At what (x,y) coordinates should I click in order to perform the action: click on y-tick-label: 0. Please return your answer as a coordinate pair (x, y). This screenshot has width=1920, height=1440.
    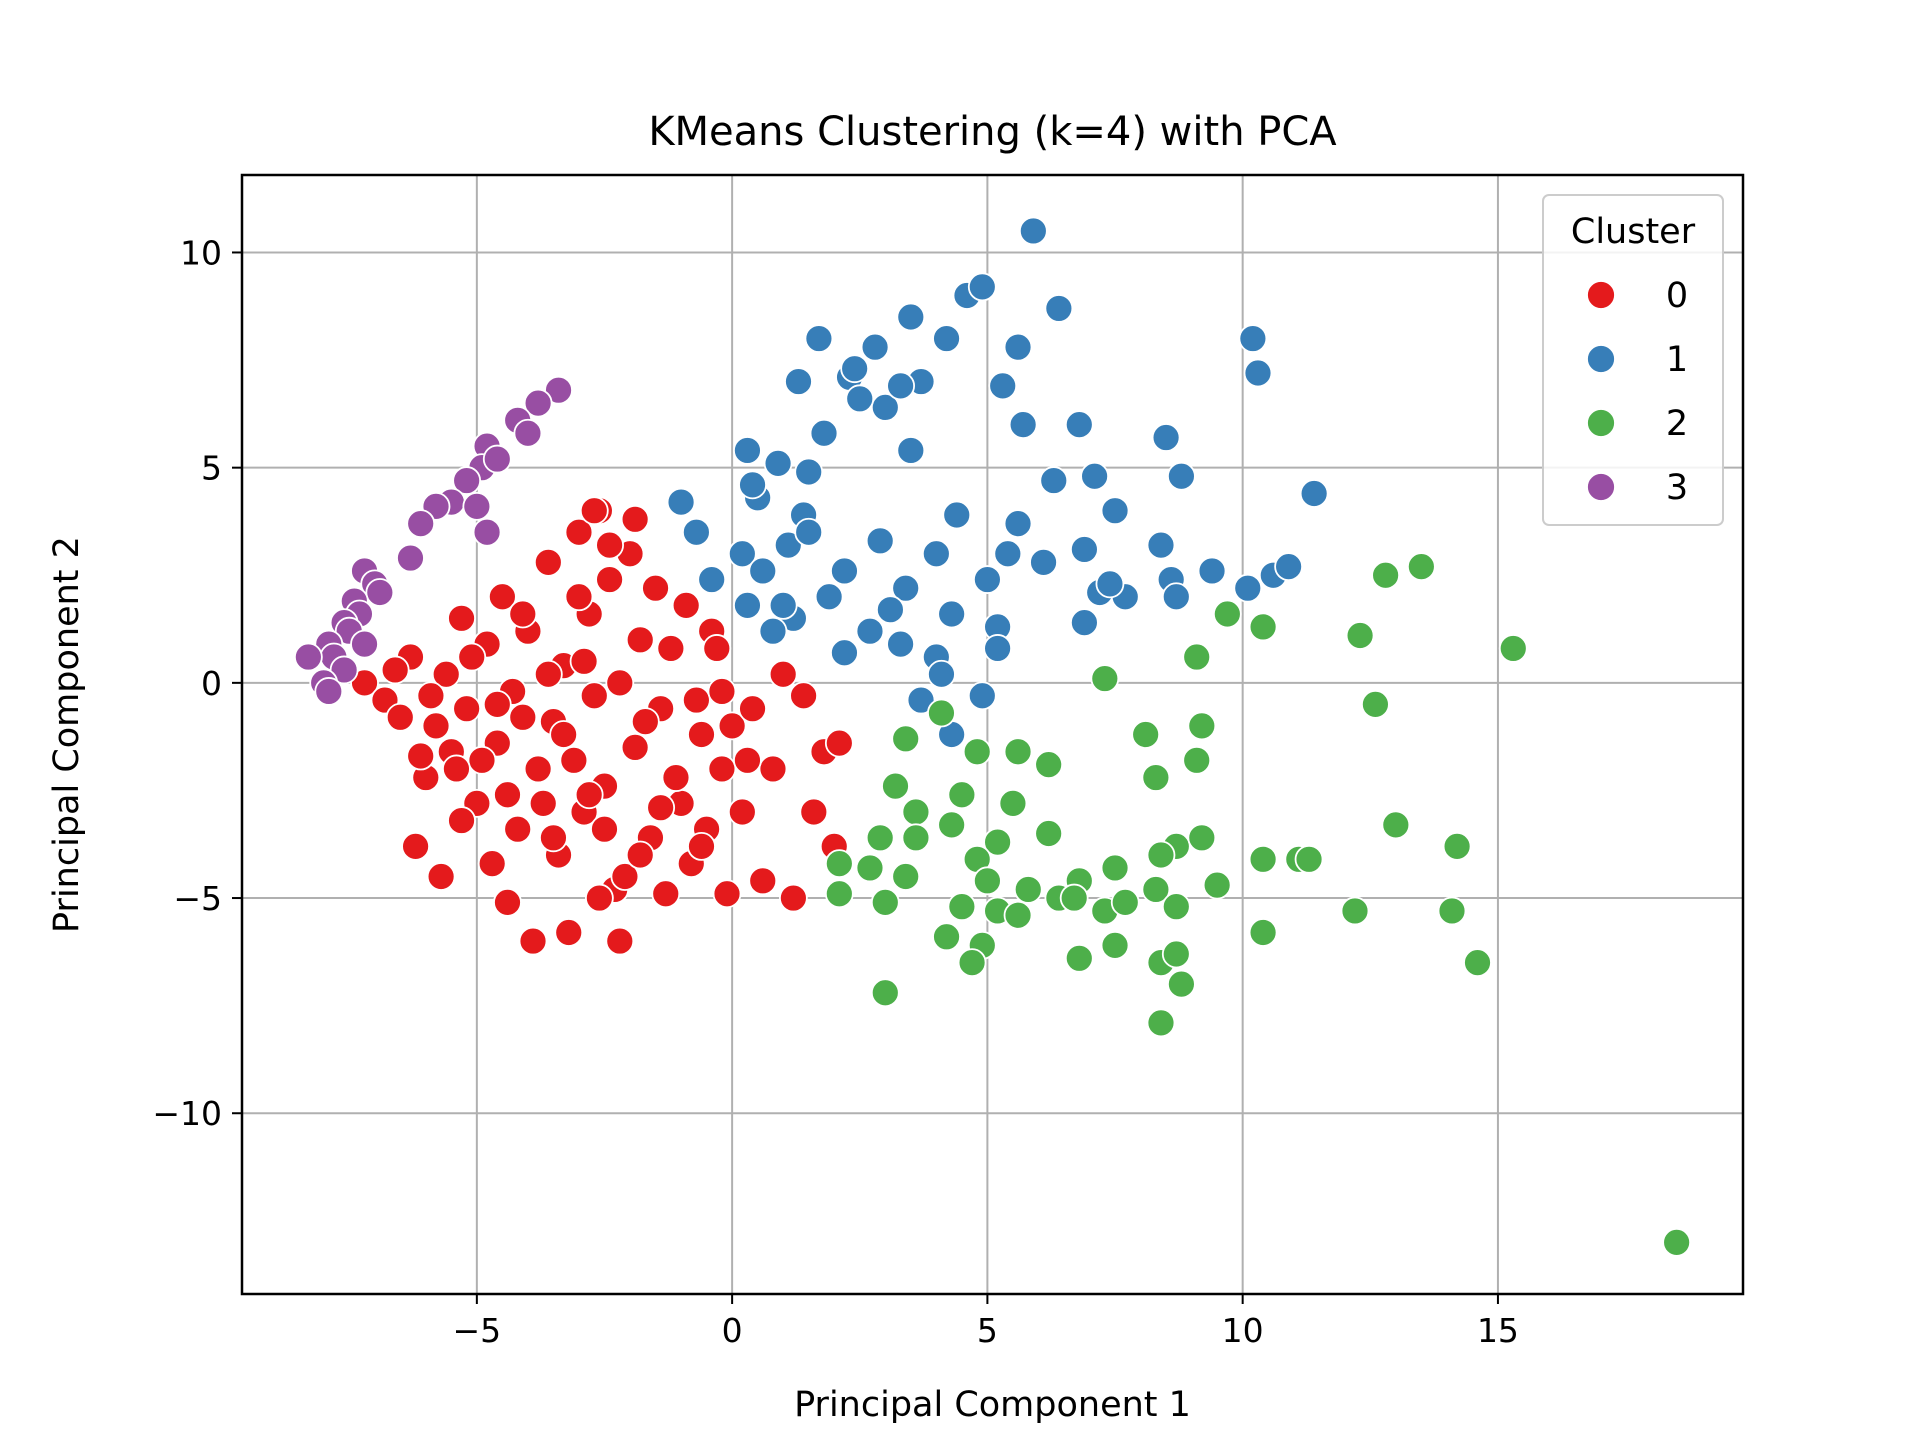
    Looking at the image, I should click on (211, 683).